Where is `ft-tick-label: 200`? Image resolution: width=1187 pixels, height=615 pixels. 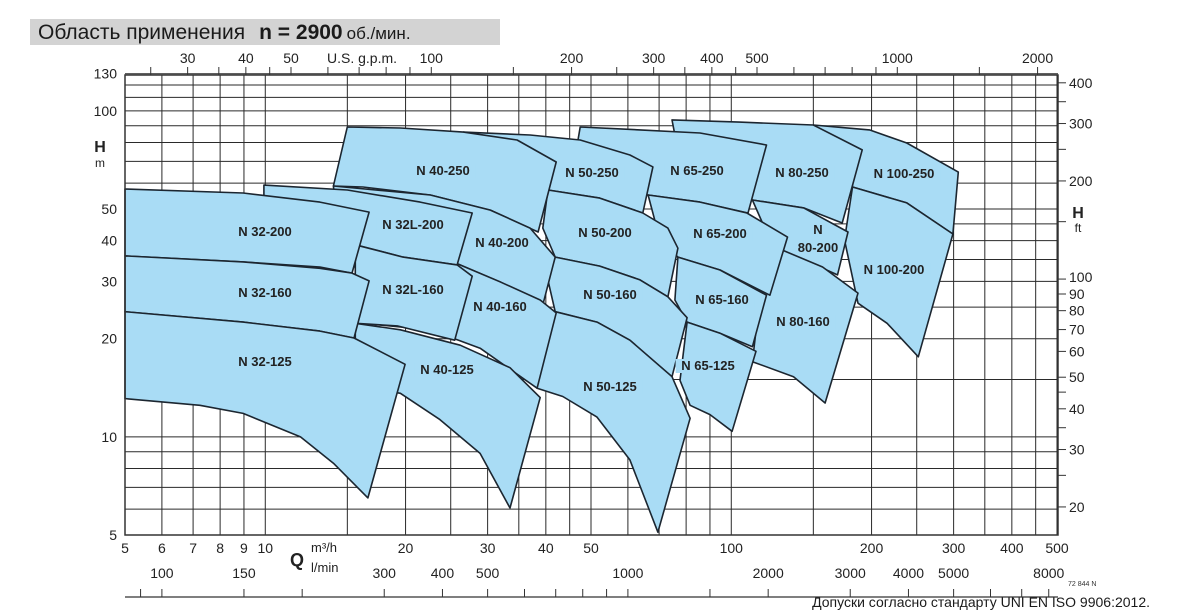
ft-tick-label: 200 is located at coordinates (1081, 181).